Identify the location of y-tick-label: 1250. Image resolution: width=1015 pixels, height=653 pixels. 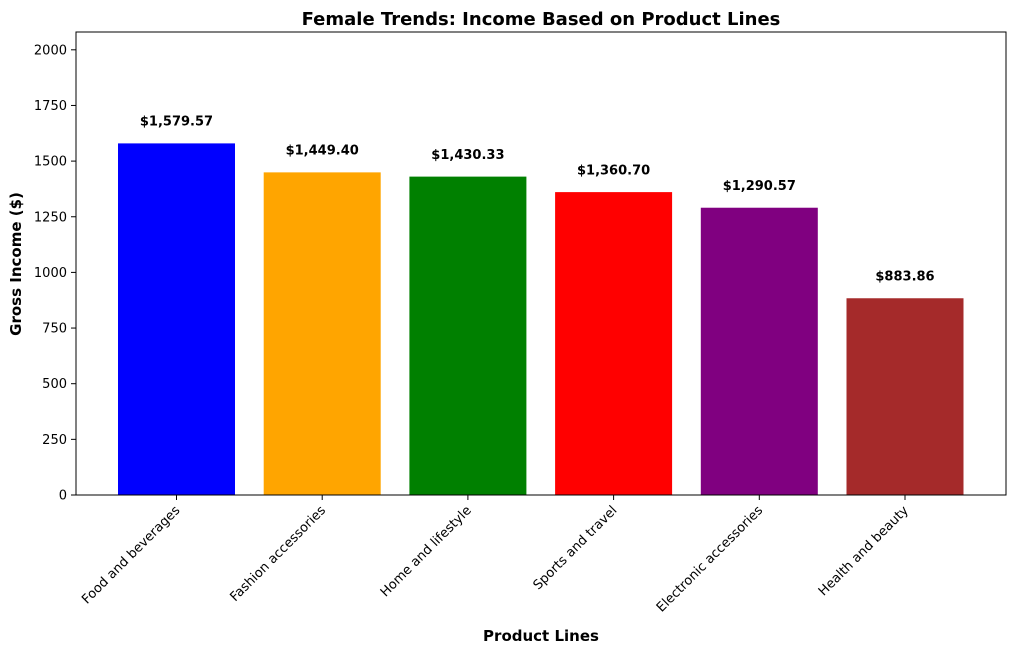
(50, 217).